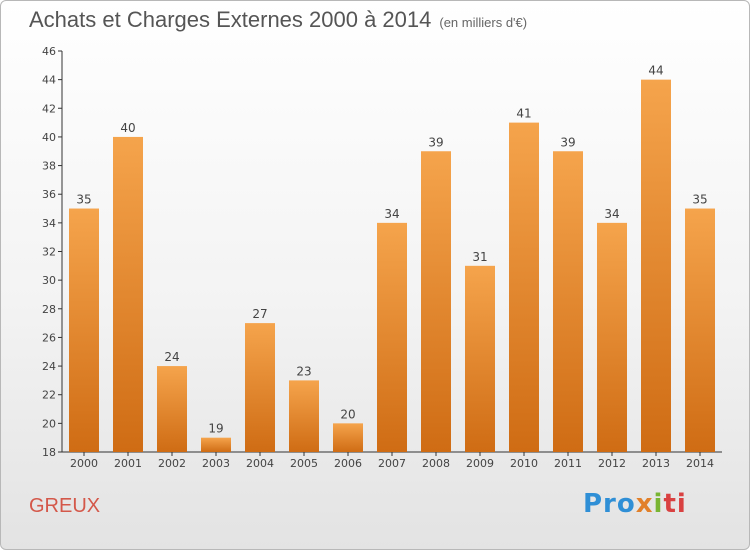  I want to click on y-tick-label: 32, so click(49, 252).